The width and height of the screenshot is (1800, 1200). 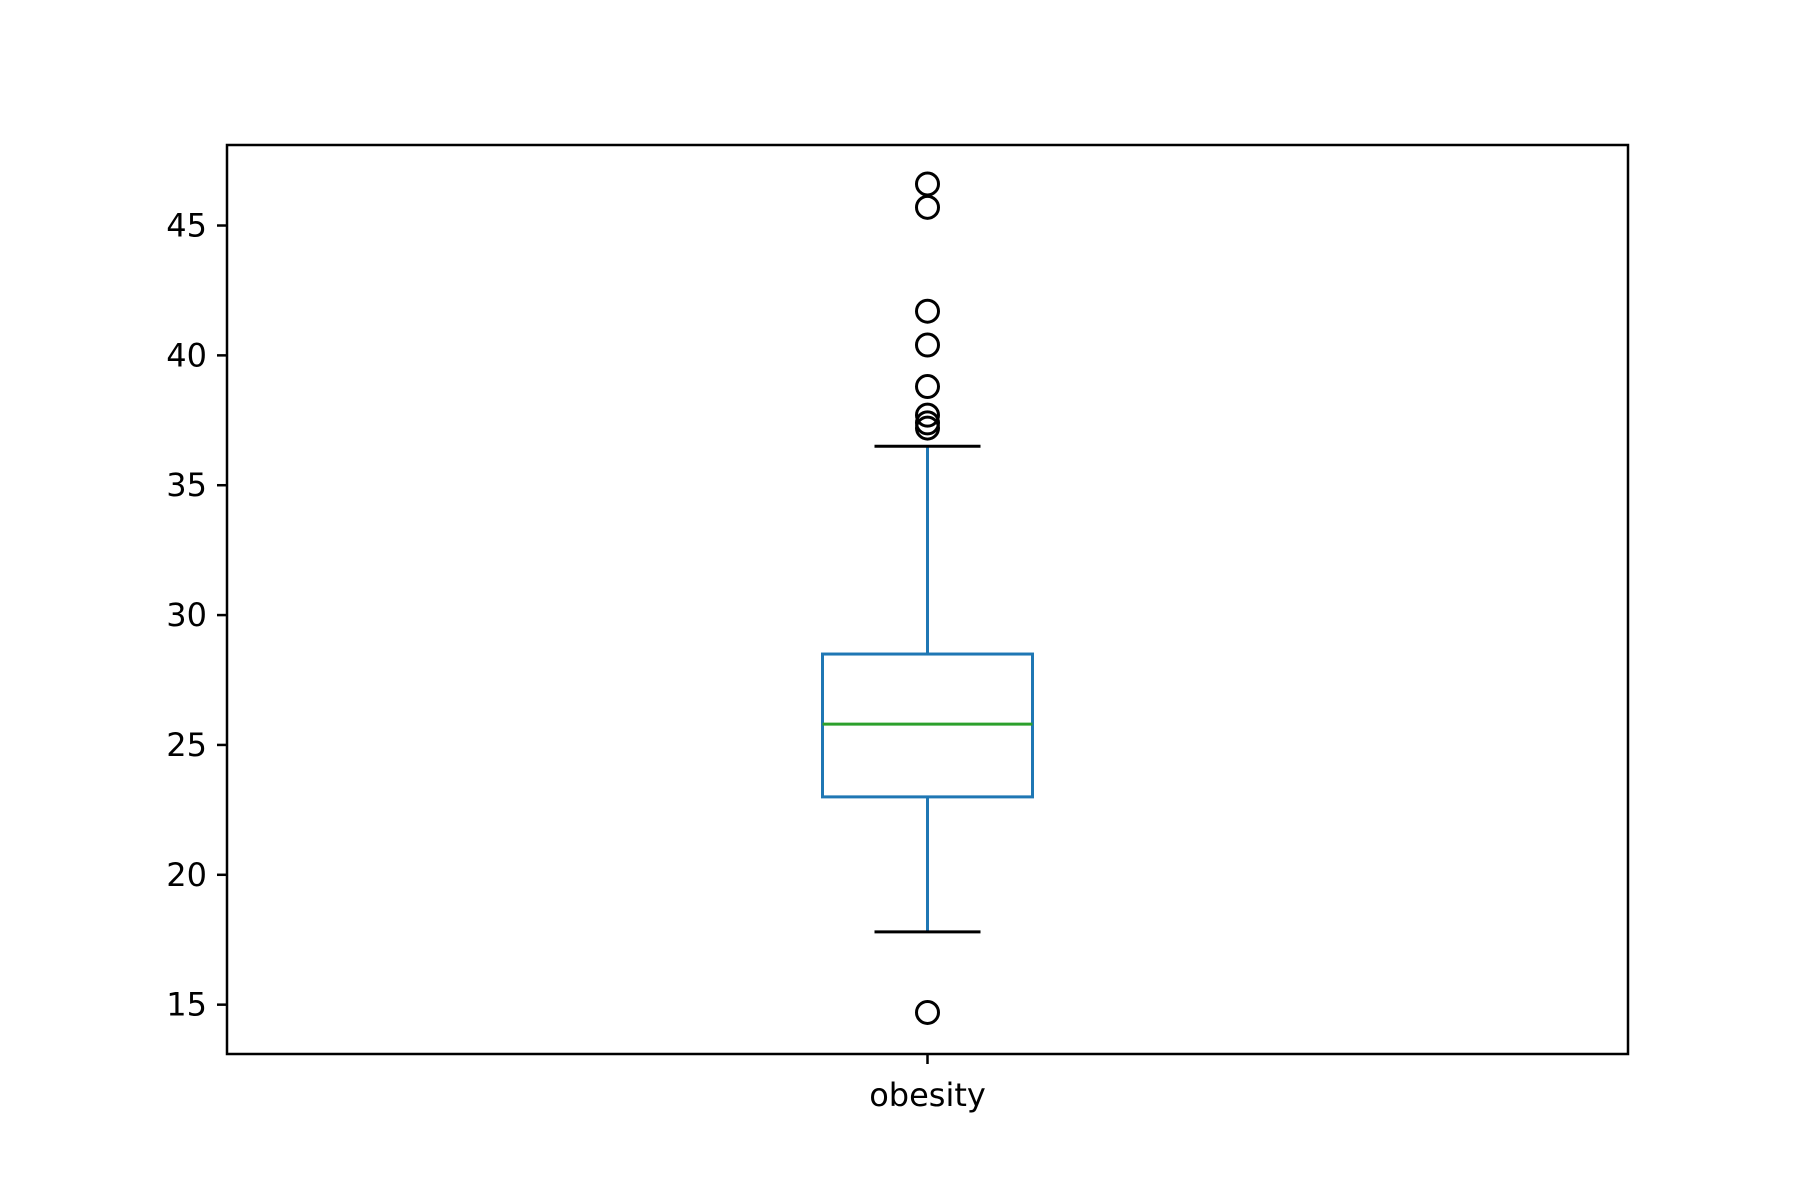 What do you see at coordinates (186, 355) in the screenshot?
I see `y-tick-label: 40` at bounding box center [186, 355].